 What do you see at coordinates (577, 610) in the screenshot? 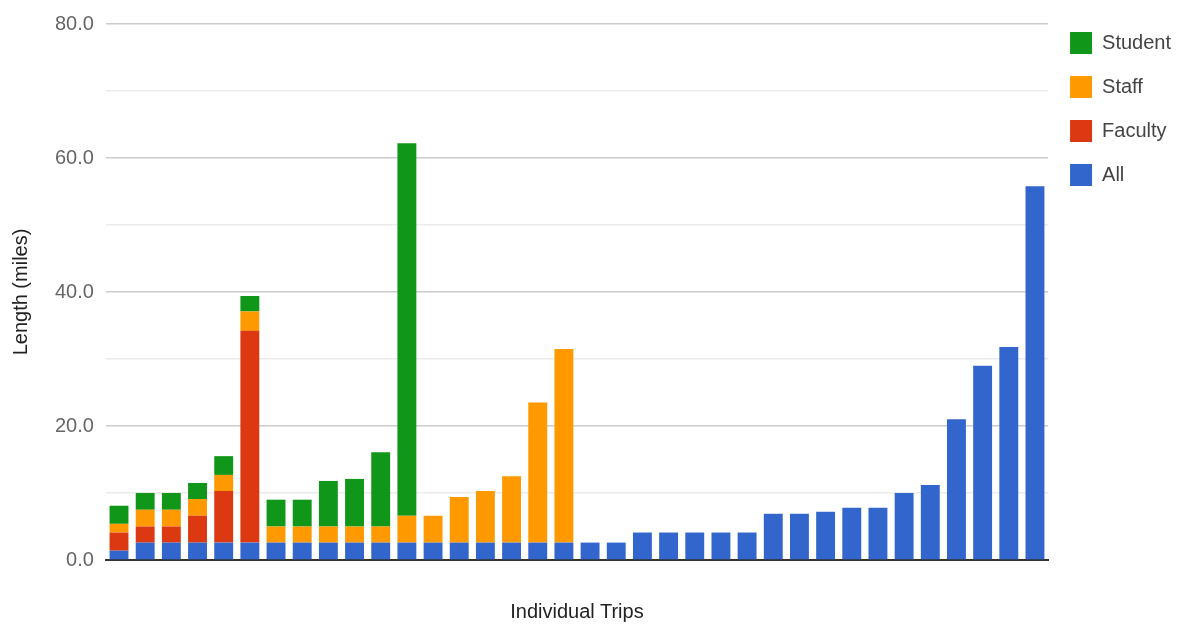
I see `x-axis-title: Individual Trips` at bounding box center [577, 610].